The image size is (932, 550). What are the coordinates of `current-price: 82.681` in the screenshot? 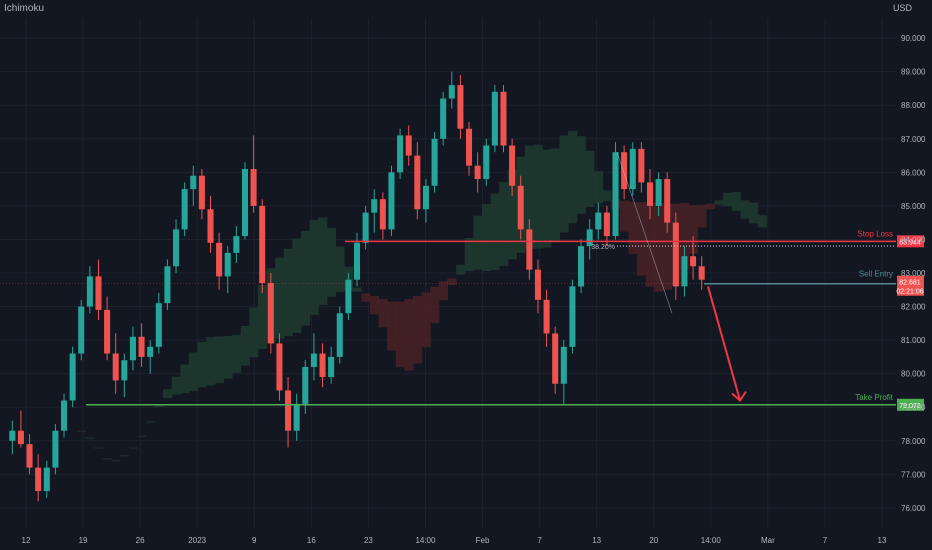 It's located at (910, 283).